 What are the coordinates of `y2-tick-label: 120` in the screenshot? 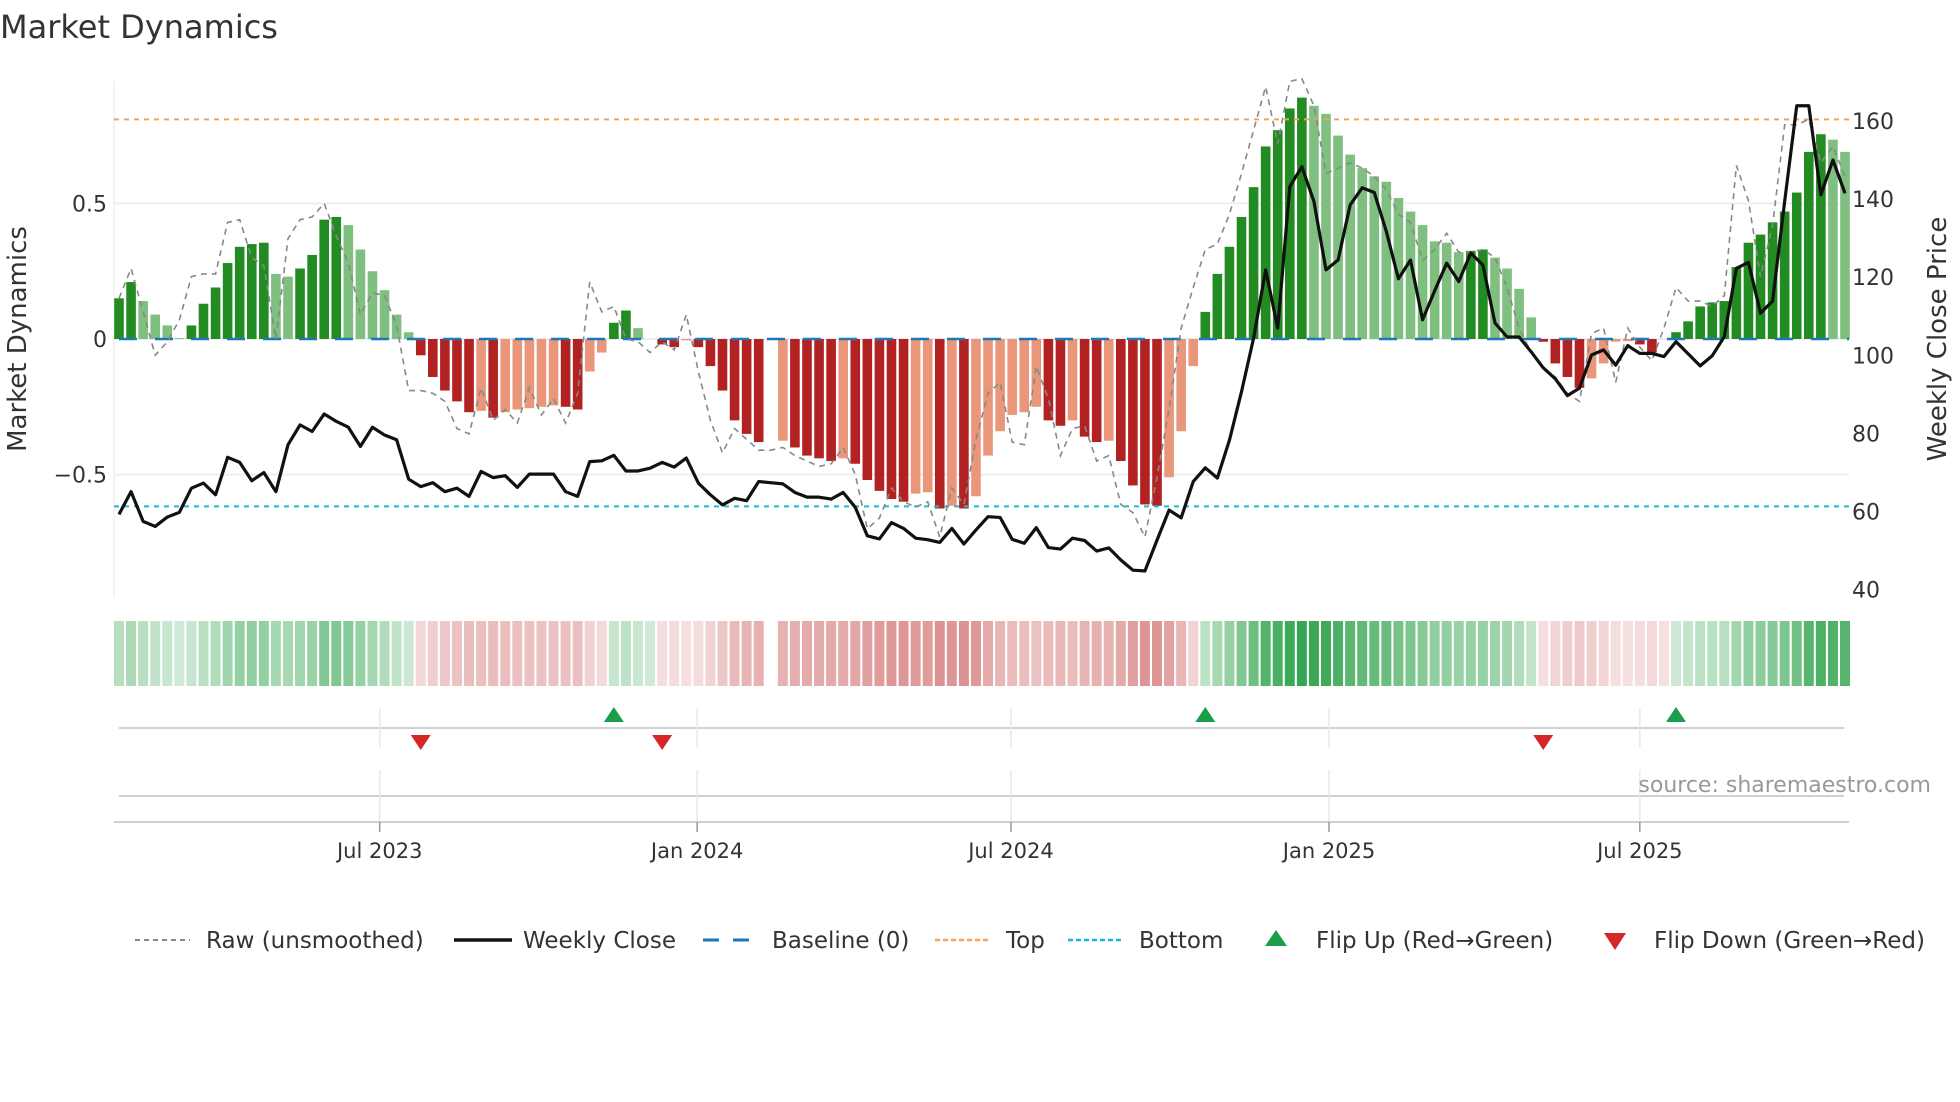 It's located at (1873, 278).